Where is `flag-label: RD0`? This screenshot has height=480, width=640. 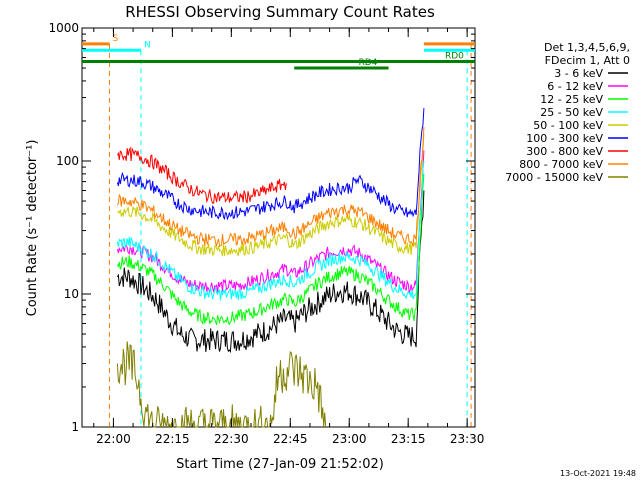 flag-label: RD0 is located at coordinates (454, 56).